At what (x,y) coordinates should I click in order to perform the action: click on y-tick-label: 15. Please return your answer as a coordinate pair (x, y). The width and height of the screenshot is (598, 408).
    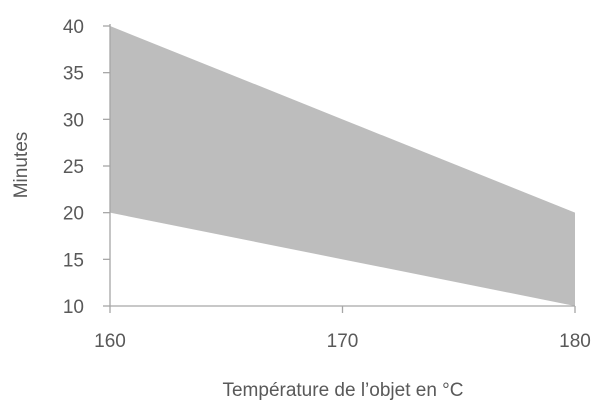
    Looking at the image, I should click on (73, 260).